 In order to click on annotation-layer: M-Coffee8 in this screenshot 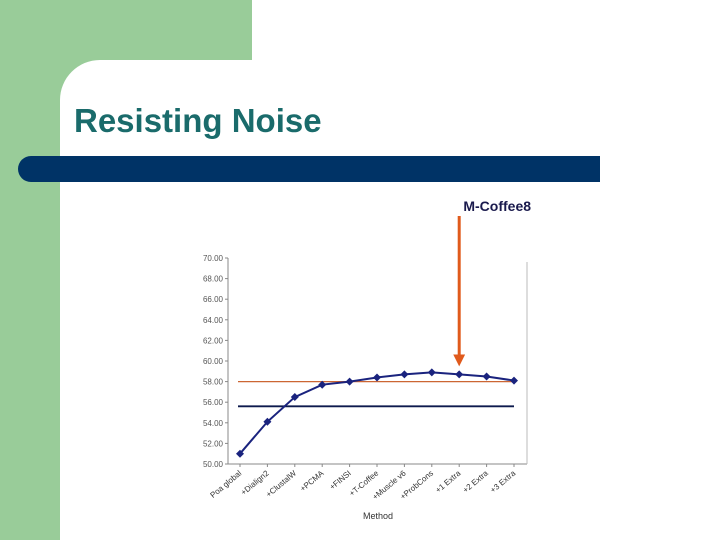, I will do `click(492, 282)`.